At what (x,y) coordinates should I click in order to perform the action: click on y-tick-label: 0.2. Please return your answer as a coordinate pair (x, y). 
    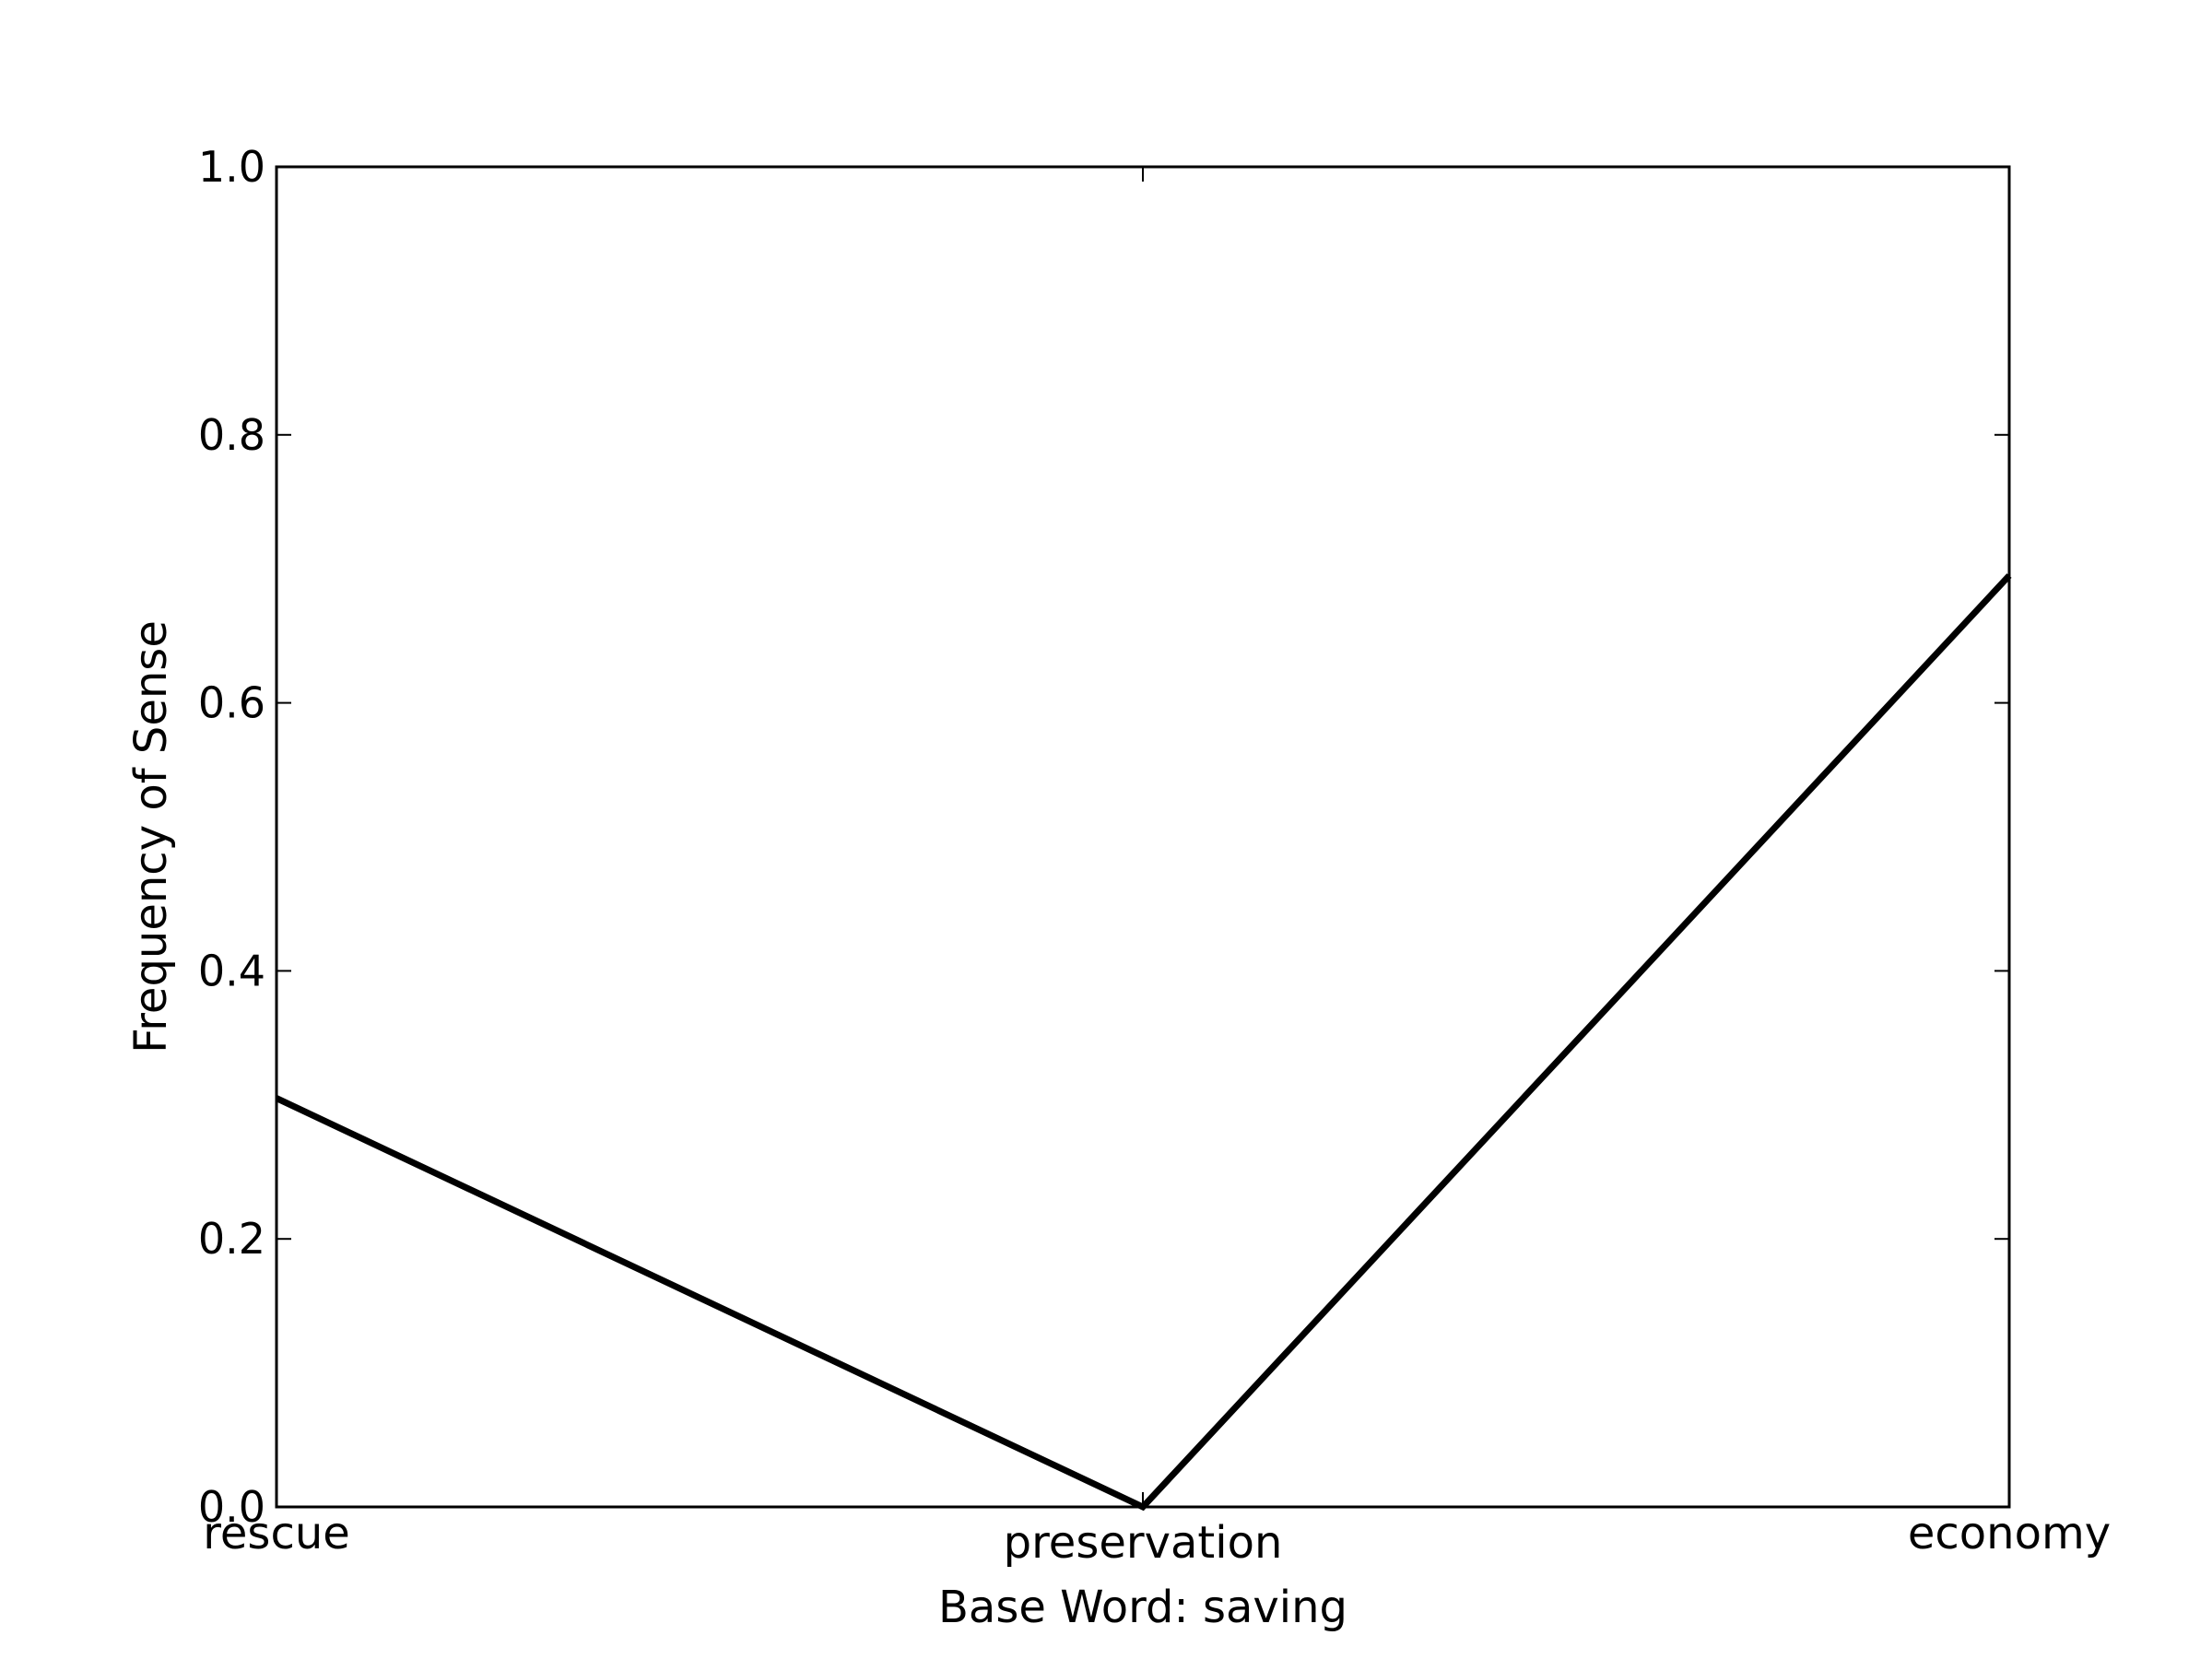
    Looking at the image, I should click on (231, 1239).